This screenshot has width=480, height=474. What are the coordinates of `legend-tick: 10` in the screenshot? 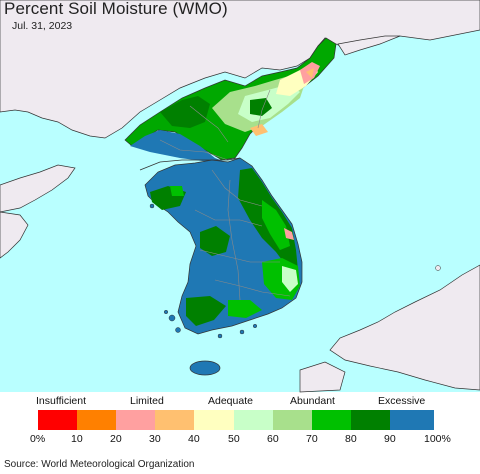 It's located at (77, 439).